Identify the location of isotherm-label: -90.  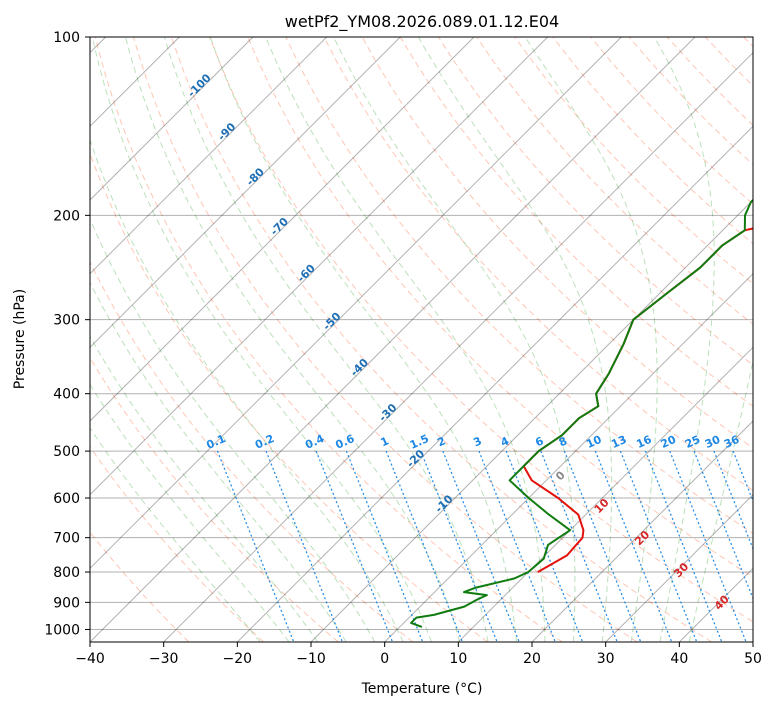
(226, 131).